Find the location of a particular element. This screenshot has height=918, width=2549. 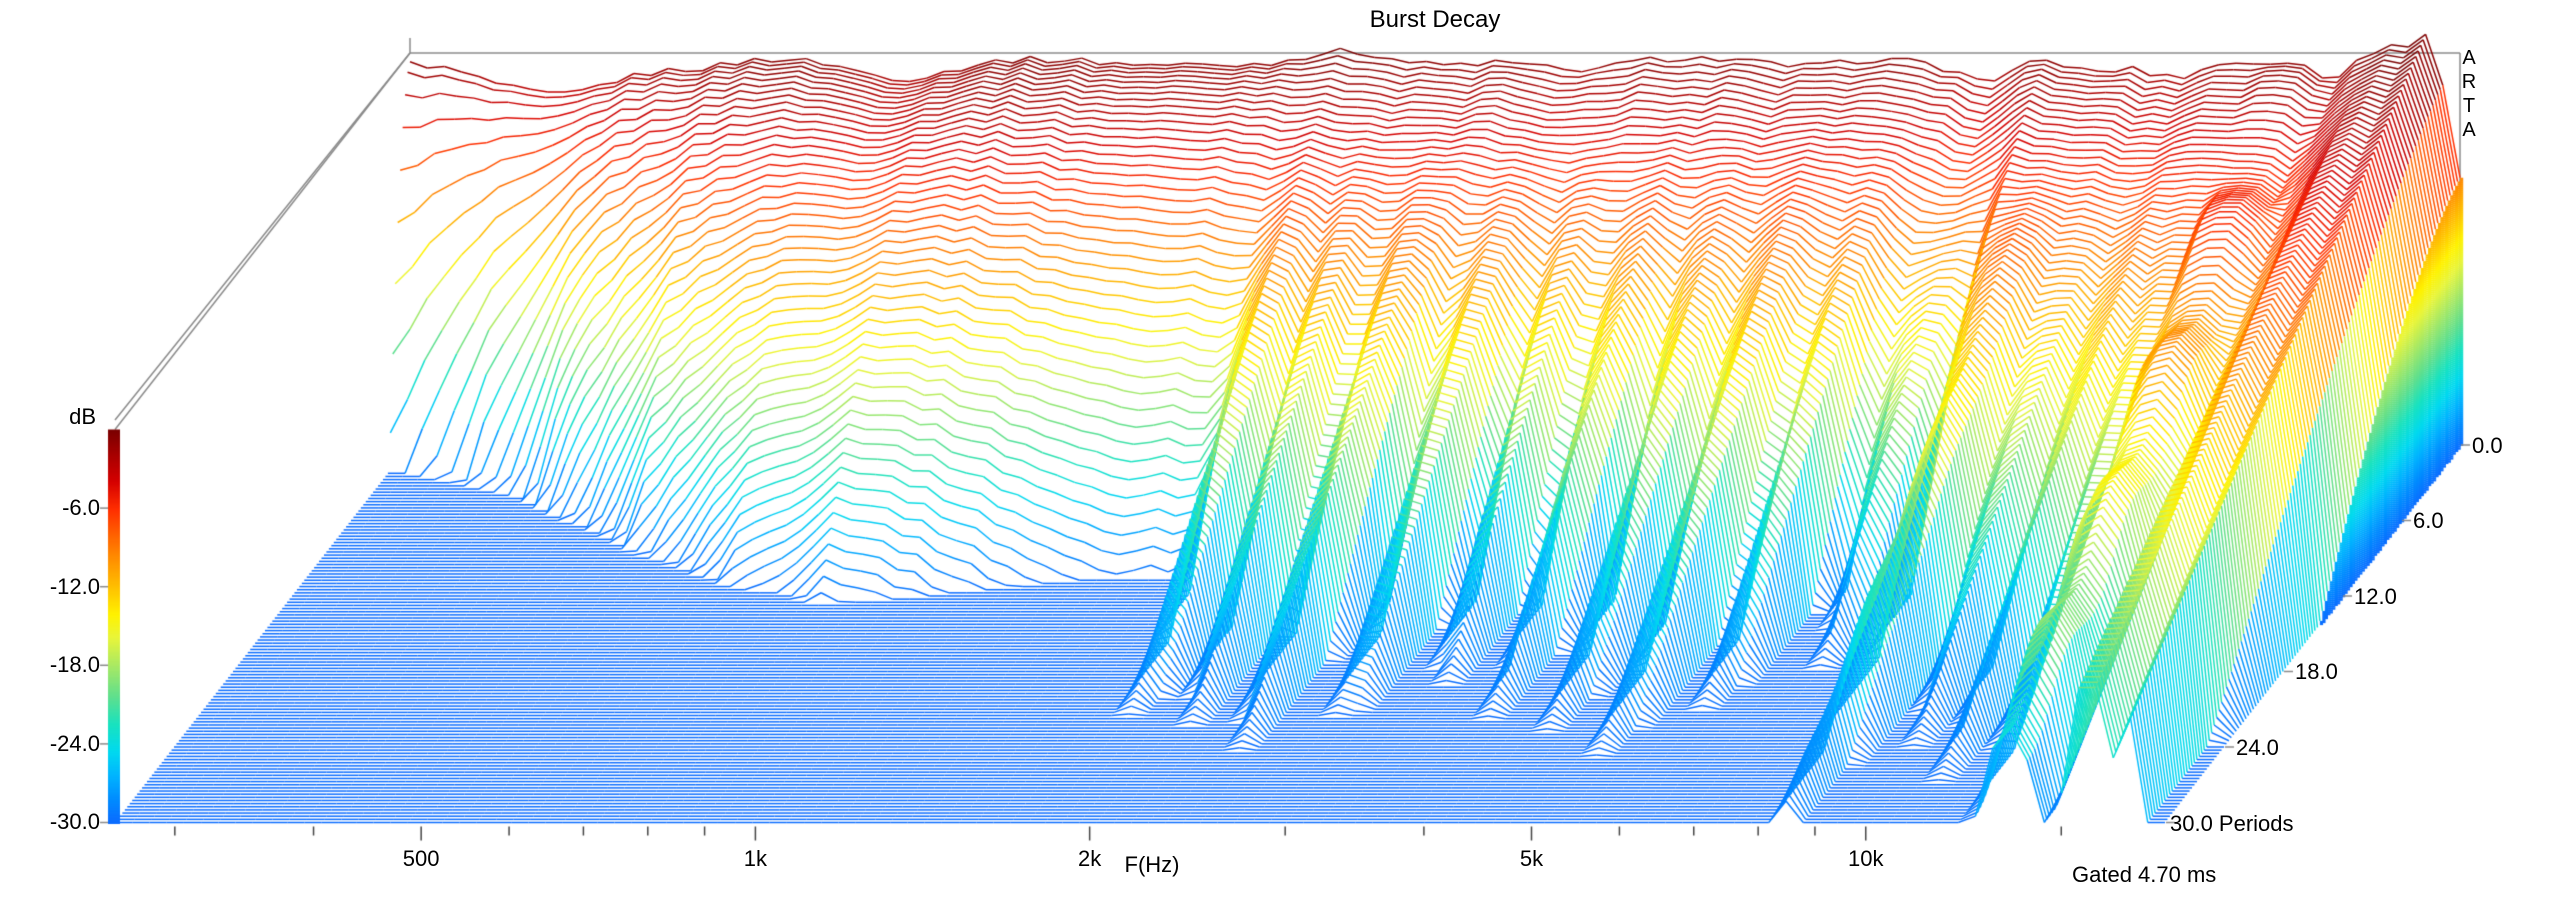

freq-tick-label: 2k is located at coordinates (1090, 858).